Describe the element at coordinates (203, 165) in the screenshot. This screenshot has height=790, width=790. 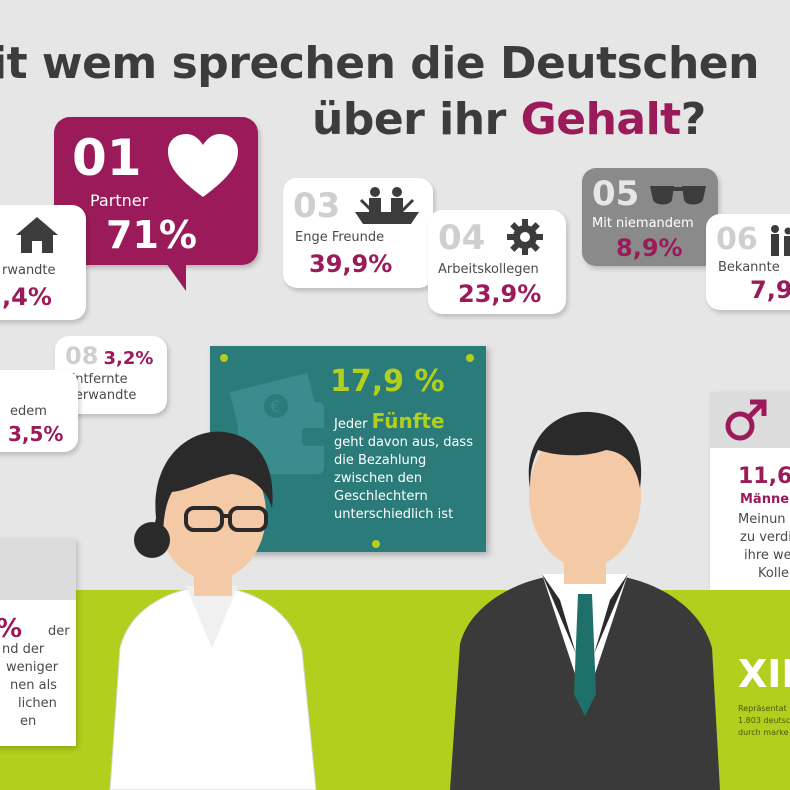
I see `heart-icon` at that location.